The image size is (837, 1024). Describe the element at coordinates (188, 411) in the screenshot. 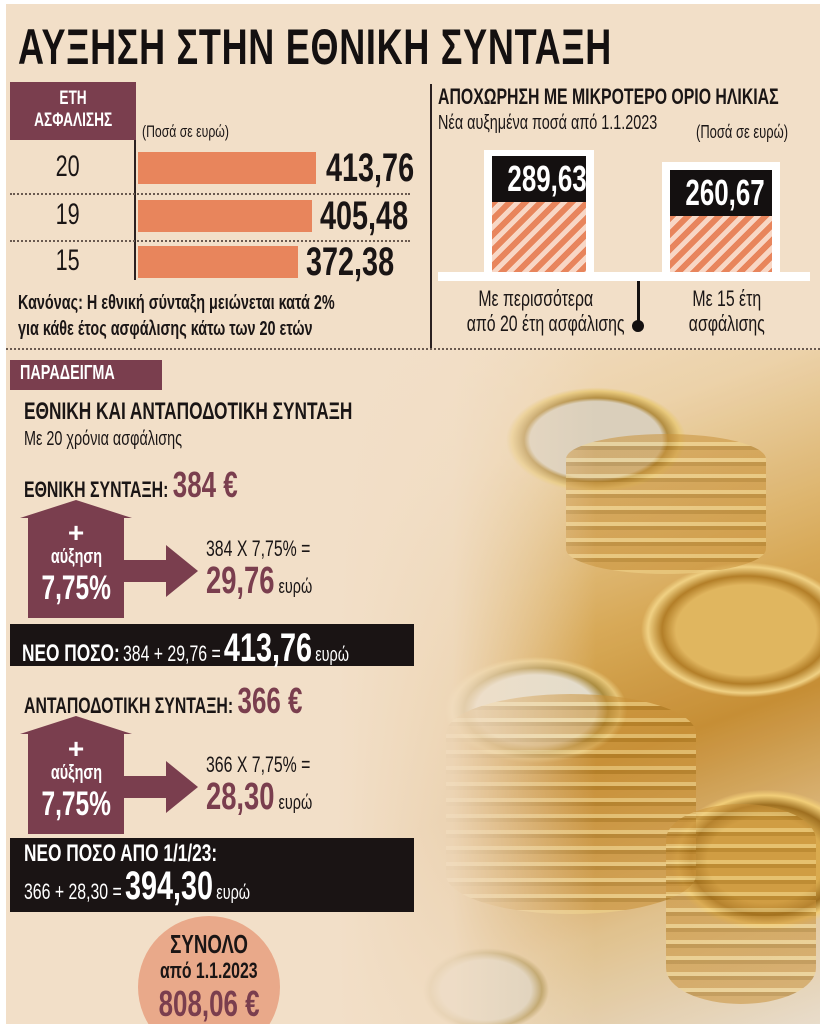

I see `example-title: ΕΘΝΙΚΗ ΚΑΙ ΑΝΤΑΠΟΔΟΤΙΚΗ ΣΥΝΤΑΞΗ` at that location.